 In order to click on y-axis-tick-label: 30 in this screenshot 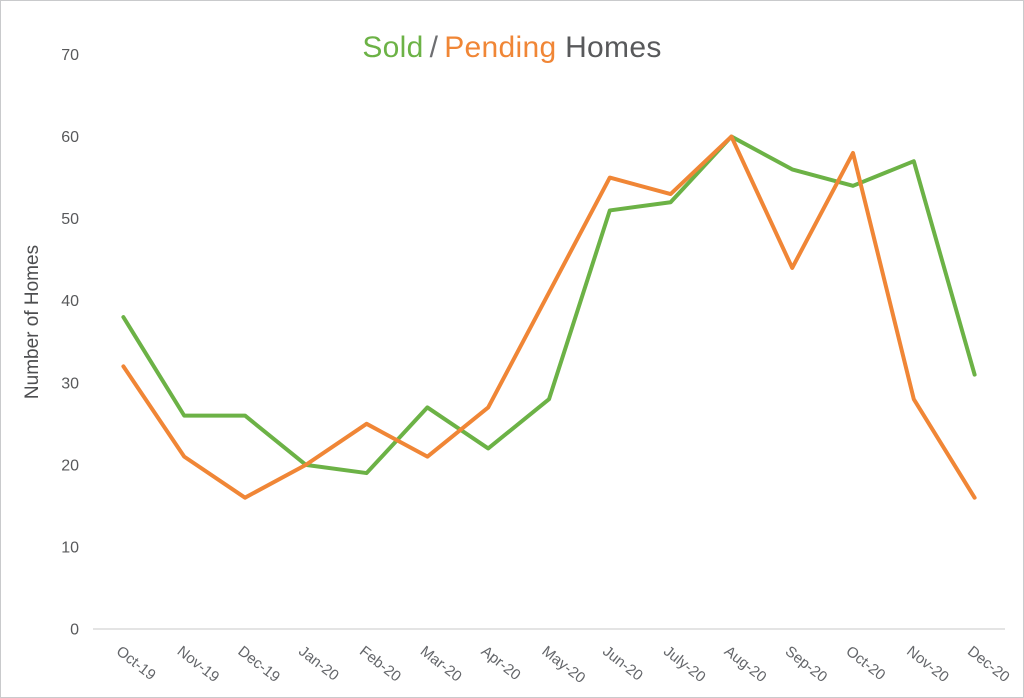, I will do `click(70, 383)`.